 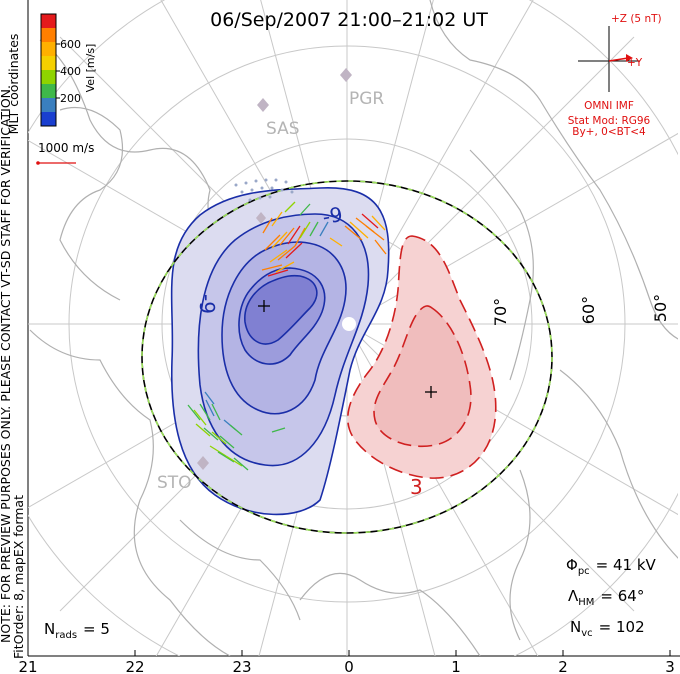 What do you see at coordinates (49, 629) in the screenshot?
I see `n-rads-symbol: N` at bounding box center [49, 629].